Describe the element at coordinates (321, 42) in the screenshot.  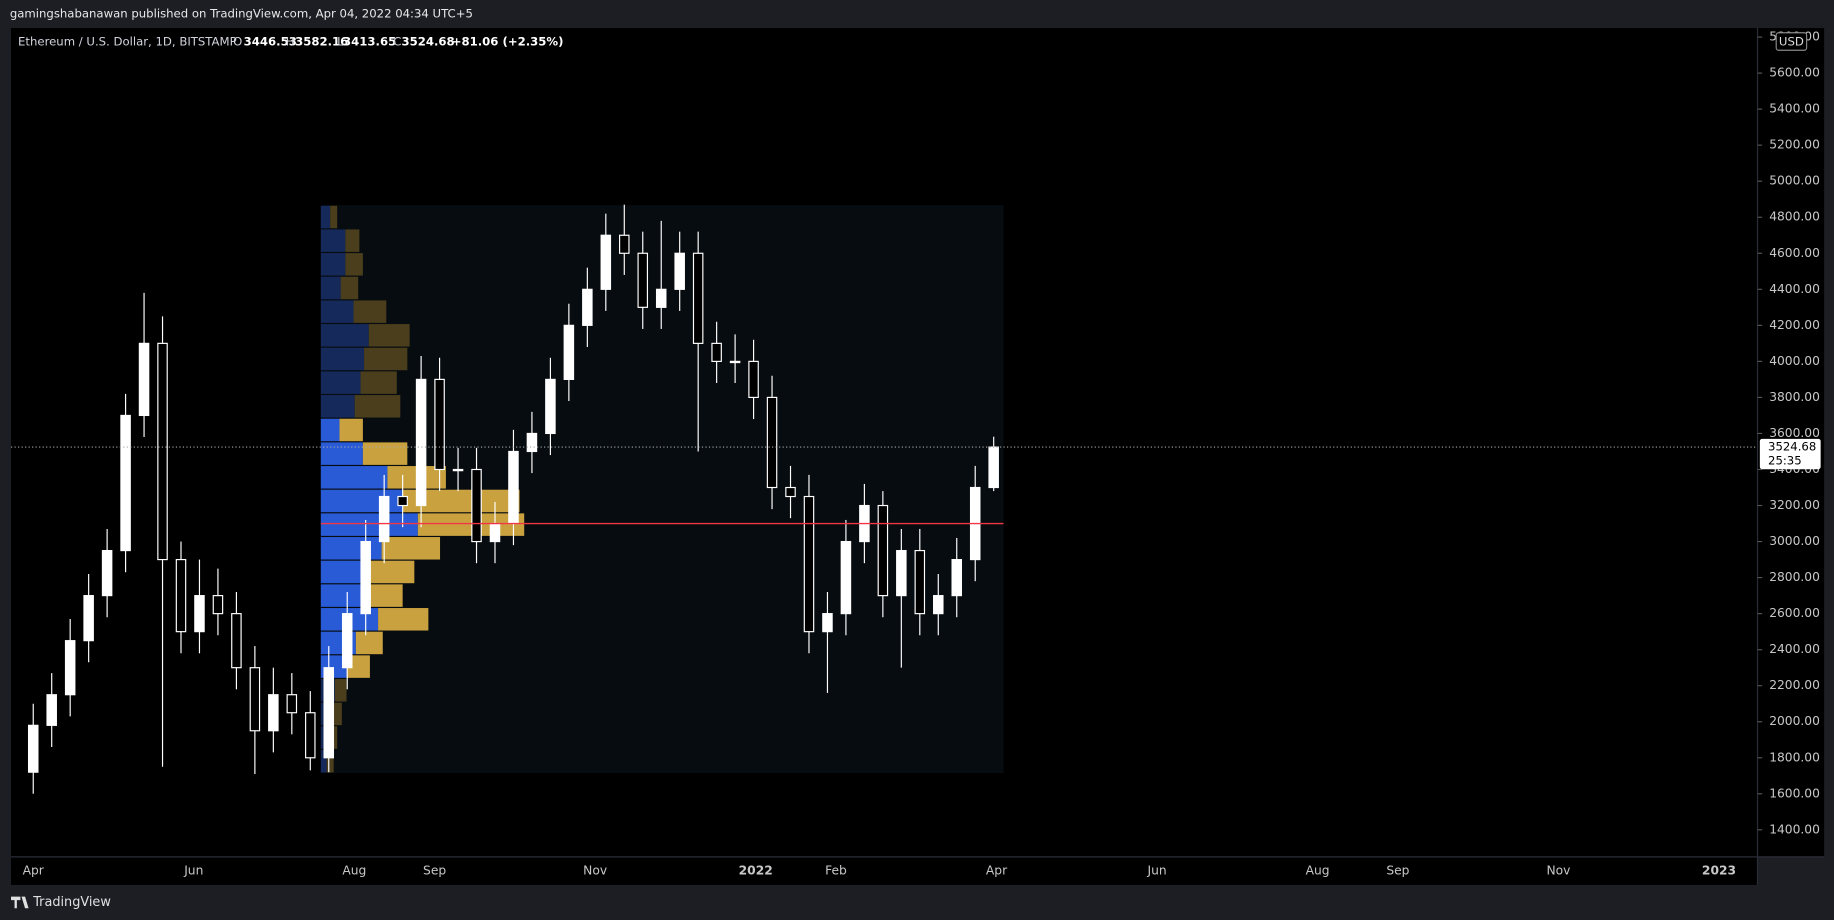
I see `ohlc-value: 3582.16` at that location.